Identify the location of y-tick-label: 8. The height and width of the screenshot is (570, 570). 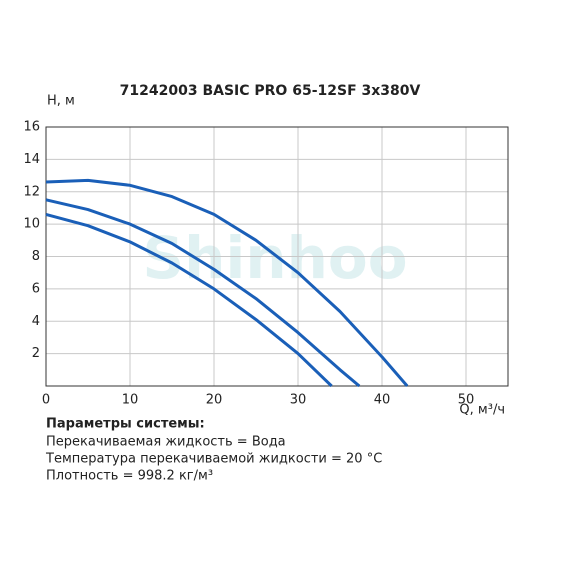
(36, 256).